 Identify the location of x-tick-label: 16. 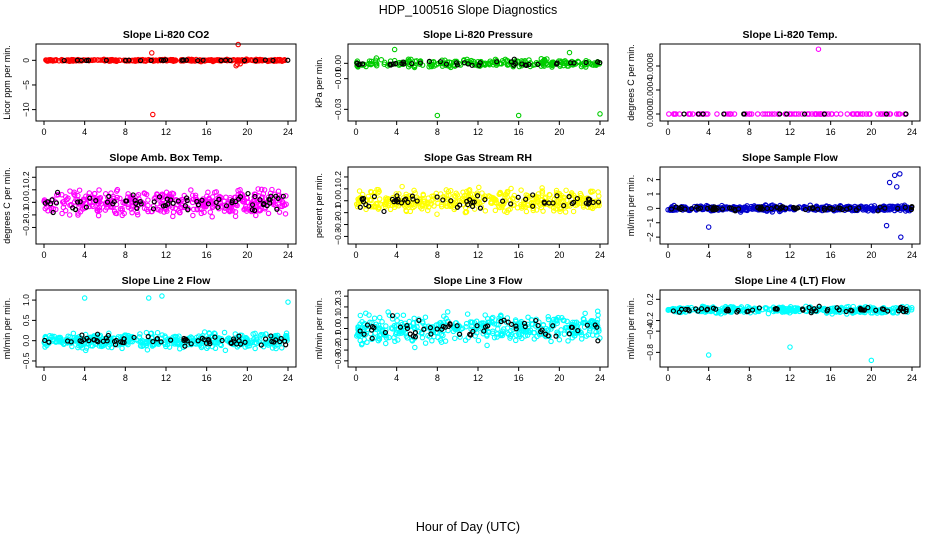
(519, 132).